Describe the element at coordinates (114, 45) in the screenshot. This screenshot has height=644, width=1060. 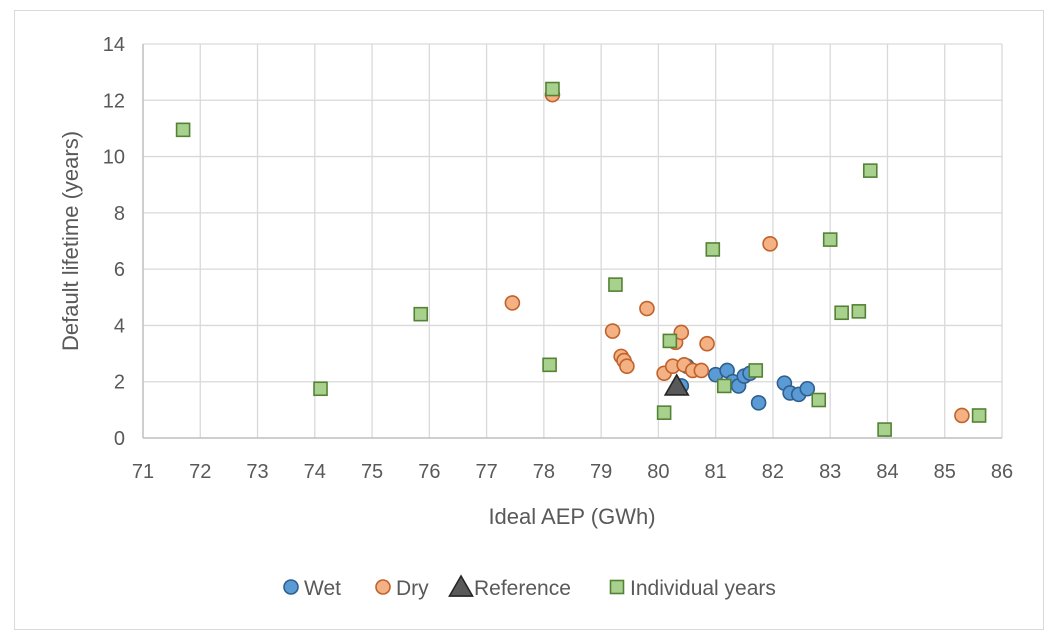
I see `y-tick-label: 14` at that location.